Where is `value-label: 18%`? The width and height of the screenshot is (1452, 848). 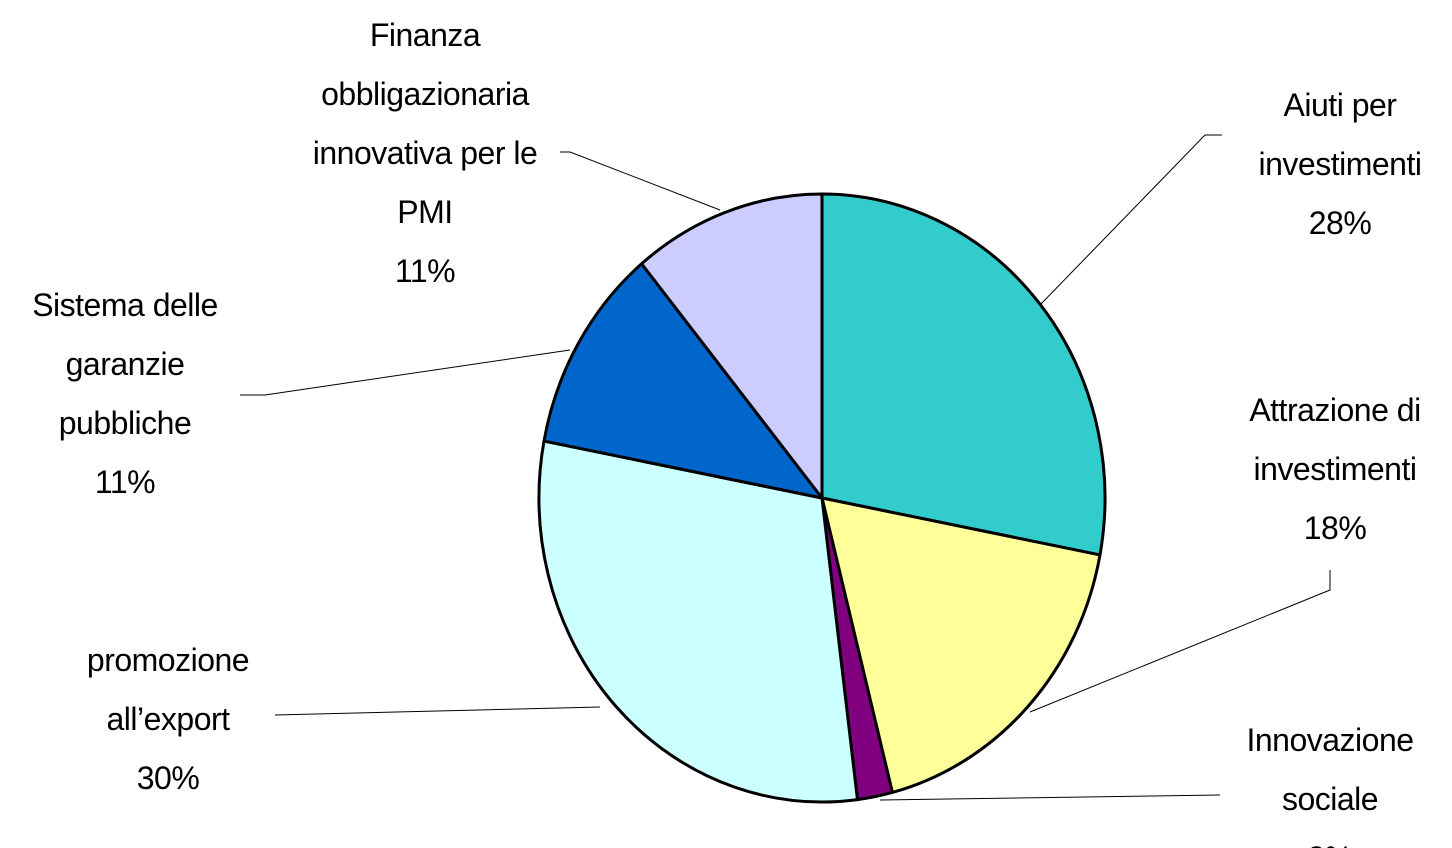
value-label: 18% is located at coordinates (1335, 528).